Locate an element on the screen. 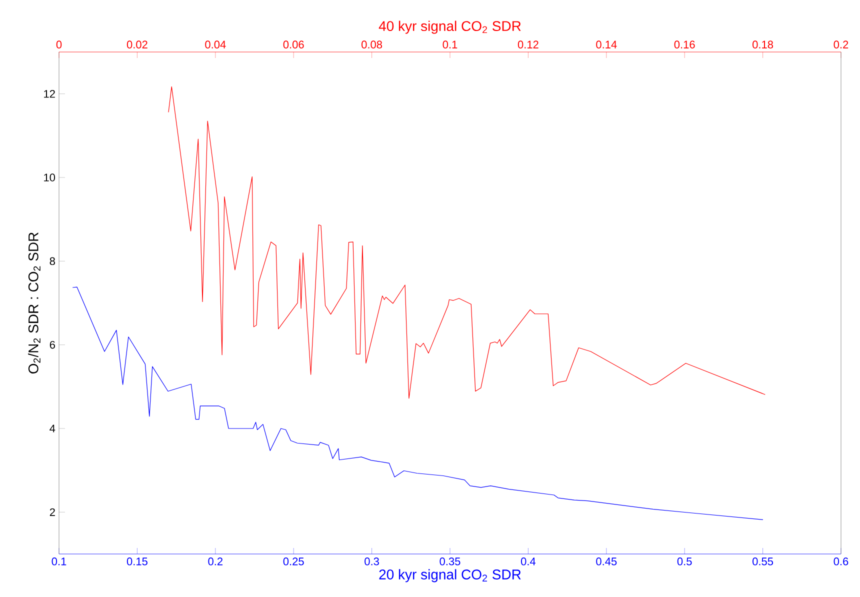 The height and width of the screenshot is (597, 860). x-tick-label: 0.45 is located at coordinates (606, 562).